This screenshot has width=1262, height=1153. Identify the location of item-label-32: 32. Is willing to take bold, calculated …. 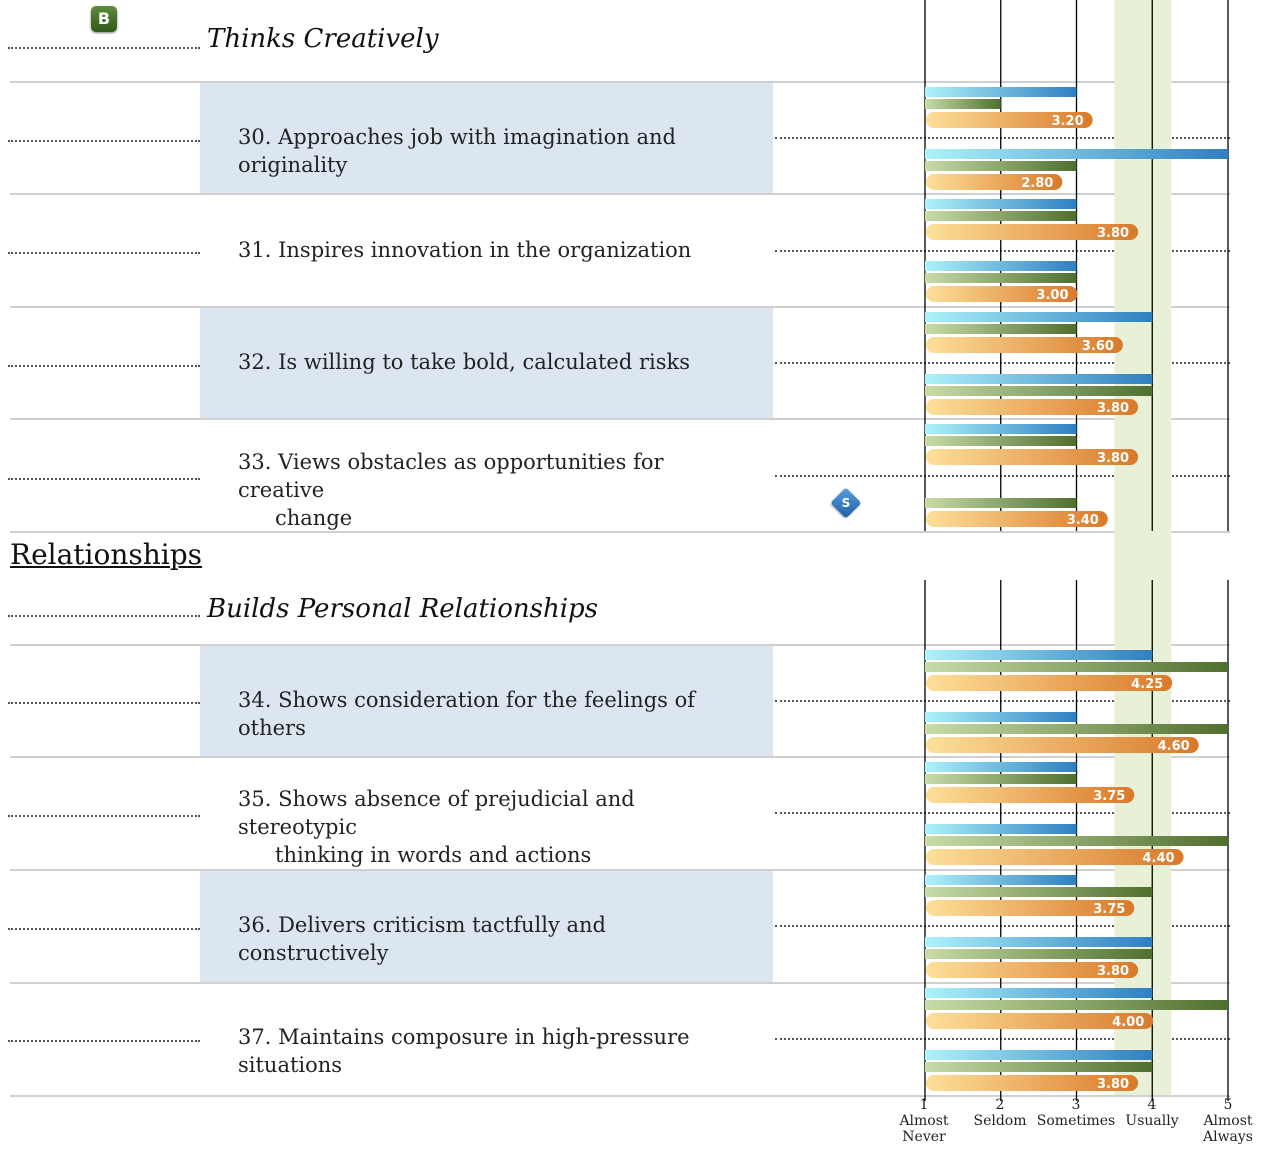
(488, 362).